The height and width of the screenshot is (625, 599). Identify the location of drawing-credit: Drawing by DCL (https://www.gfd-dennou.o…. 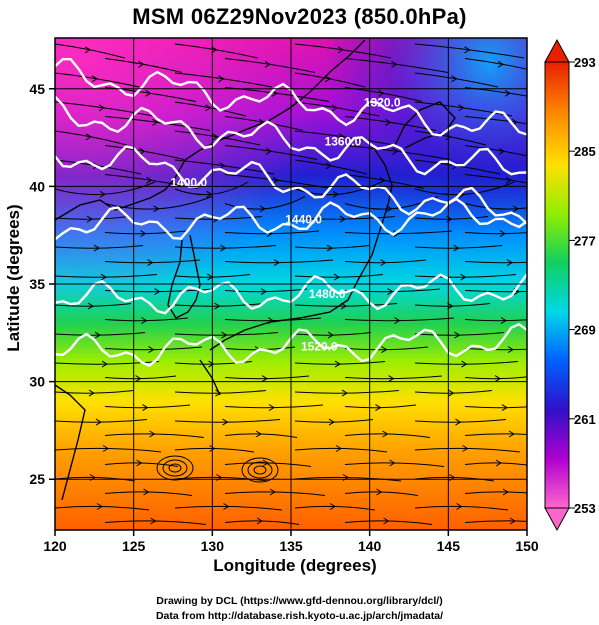
(299, 601).